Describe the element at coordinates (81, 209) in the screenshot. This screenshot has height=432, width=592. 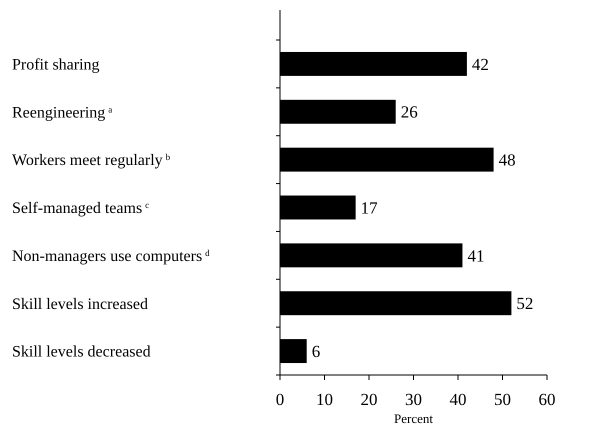
I see `y-tick-label: Self-managed teams$^{c}$` at that location.